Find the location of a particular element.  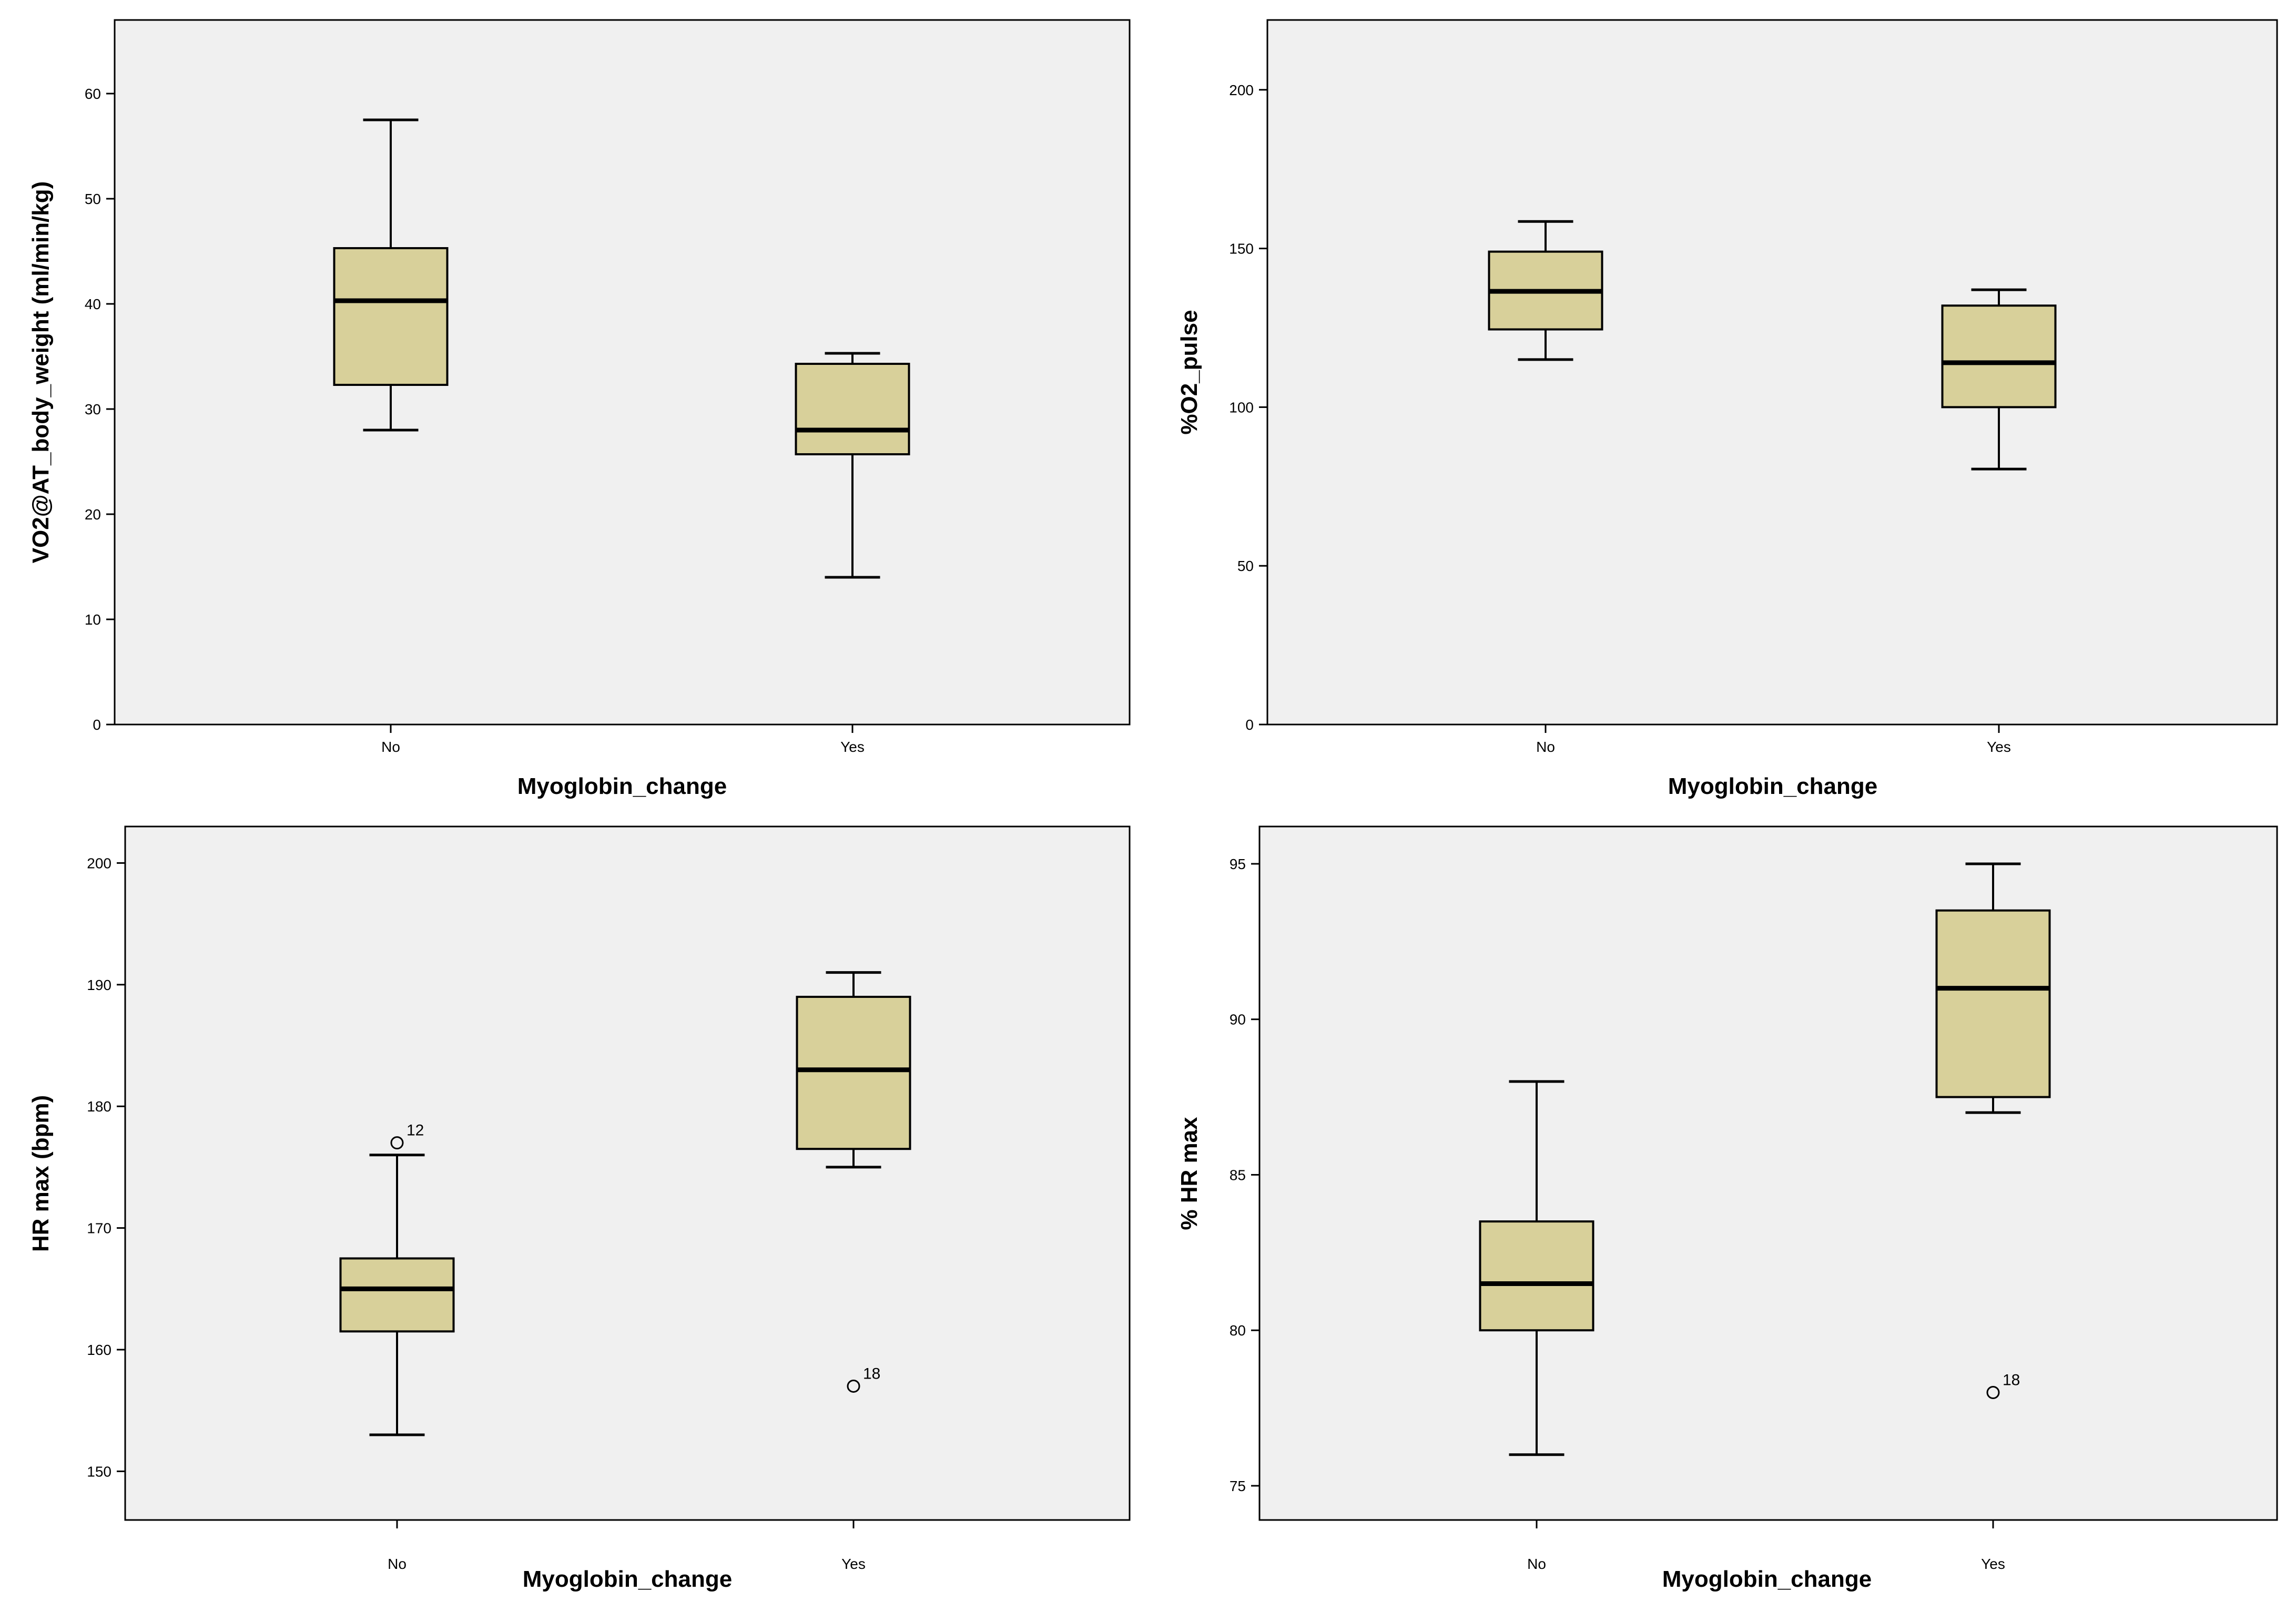

y-axis-title: VO2@AT_body_weight (ml/min/kg) is located at coordinates (41, 372).